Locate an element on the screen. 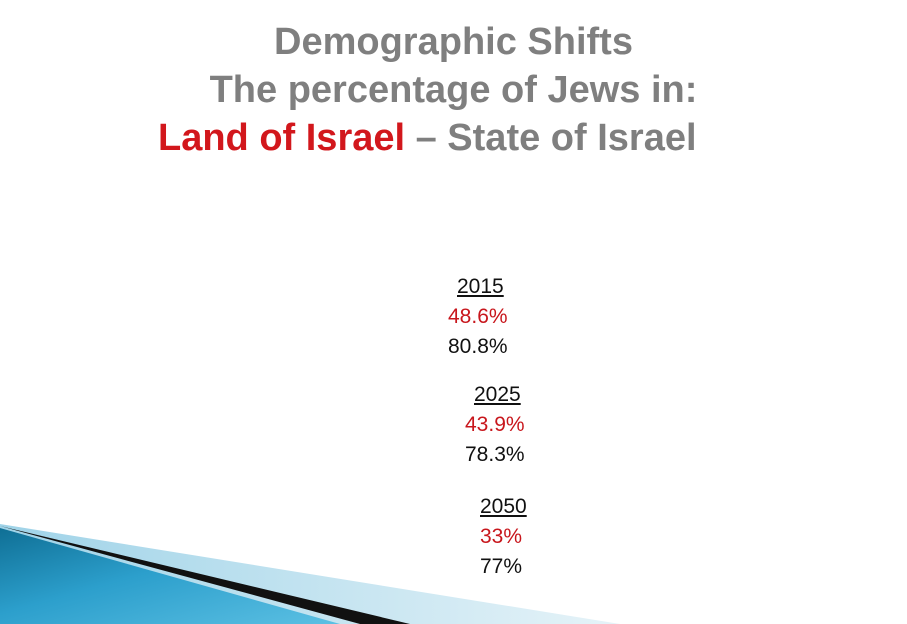  state-of-israel-percent: 80.8% is located at coordinates (478, 346).